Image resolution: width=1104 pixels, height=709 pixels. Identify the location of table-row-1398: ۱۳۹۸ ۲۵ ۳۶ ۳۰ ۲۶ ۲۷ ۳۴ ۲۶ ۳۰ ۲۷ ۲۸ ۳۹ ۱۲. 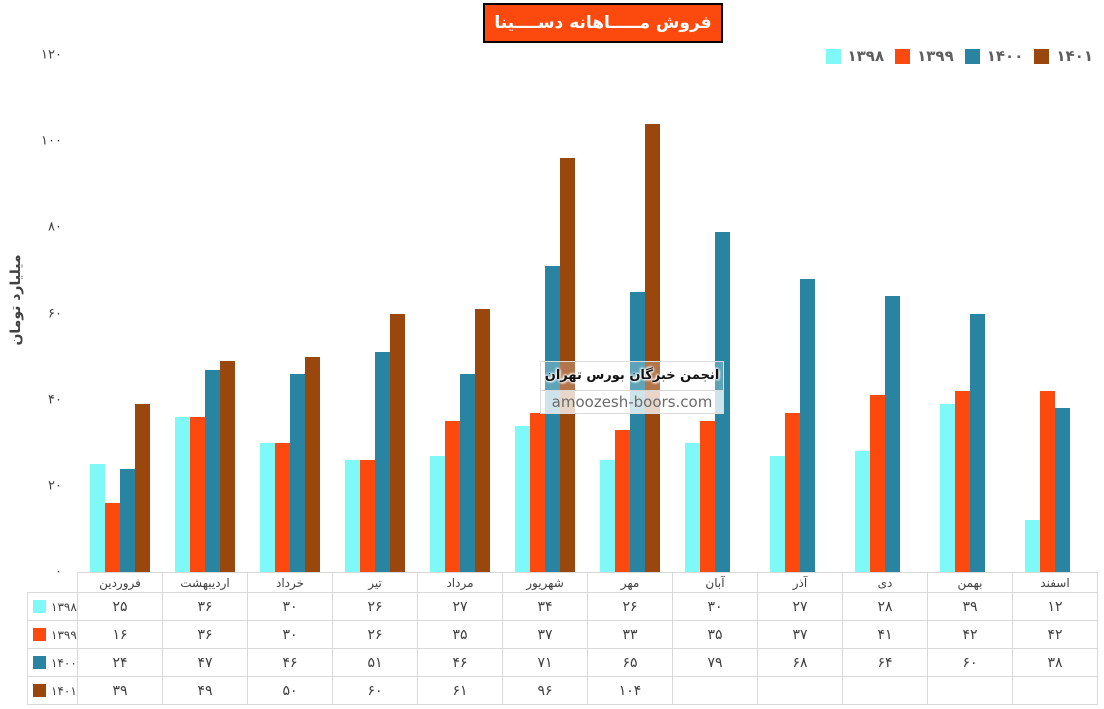
(562, 606).